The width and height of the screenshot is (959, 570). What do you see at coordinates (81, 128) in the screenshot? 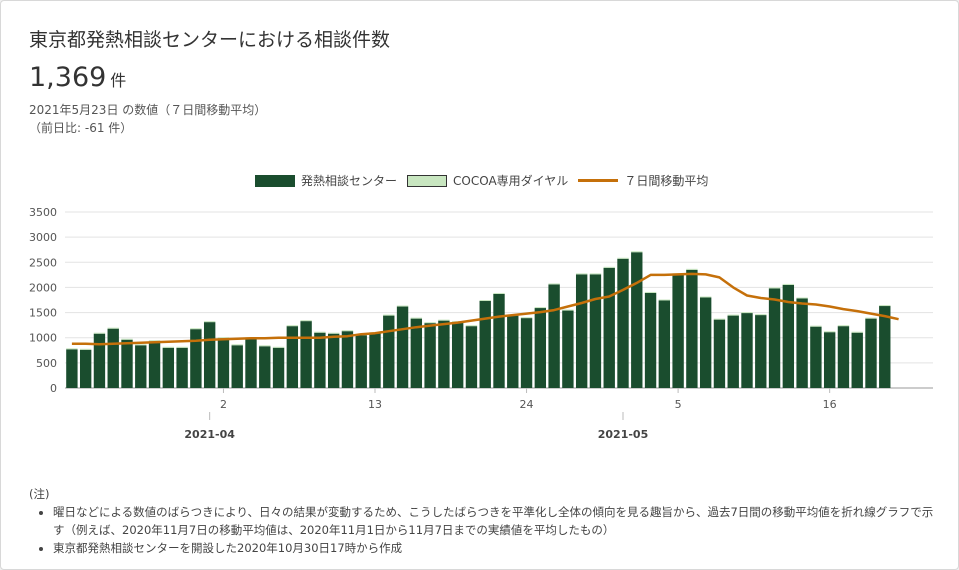
I see `diff-line: （前日比: -61 件）` at bounding box center [81, 128].